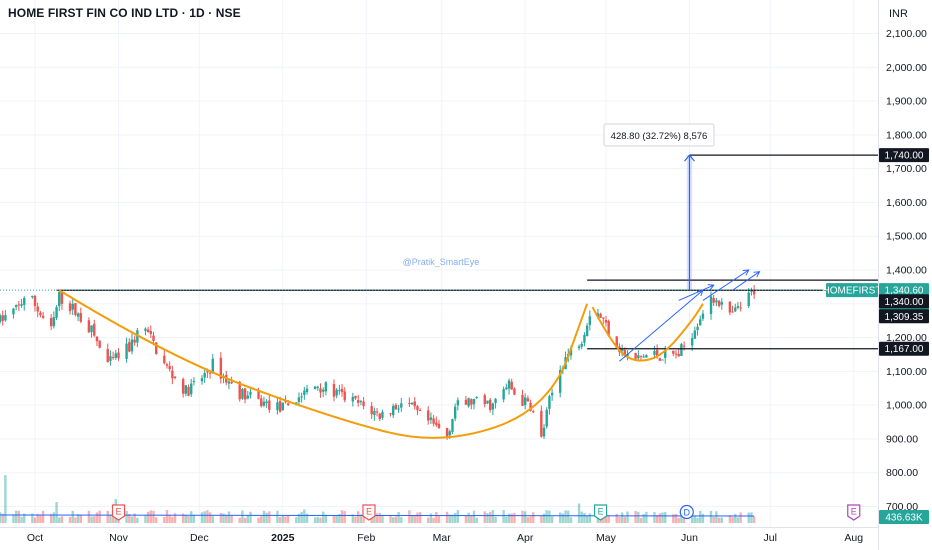  Describe the element at coordinates (904, 155) in the screenshot. I see `target-level-label-box` at that location.